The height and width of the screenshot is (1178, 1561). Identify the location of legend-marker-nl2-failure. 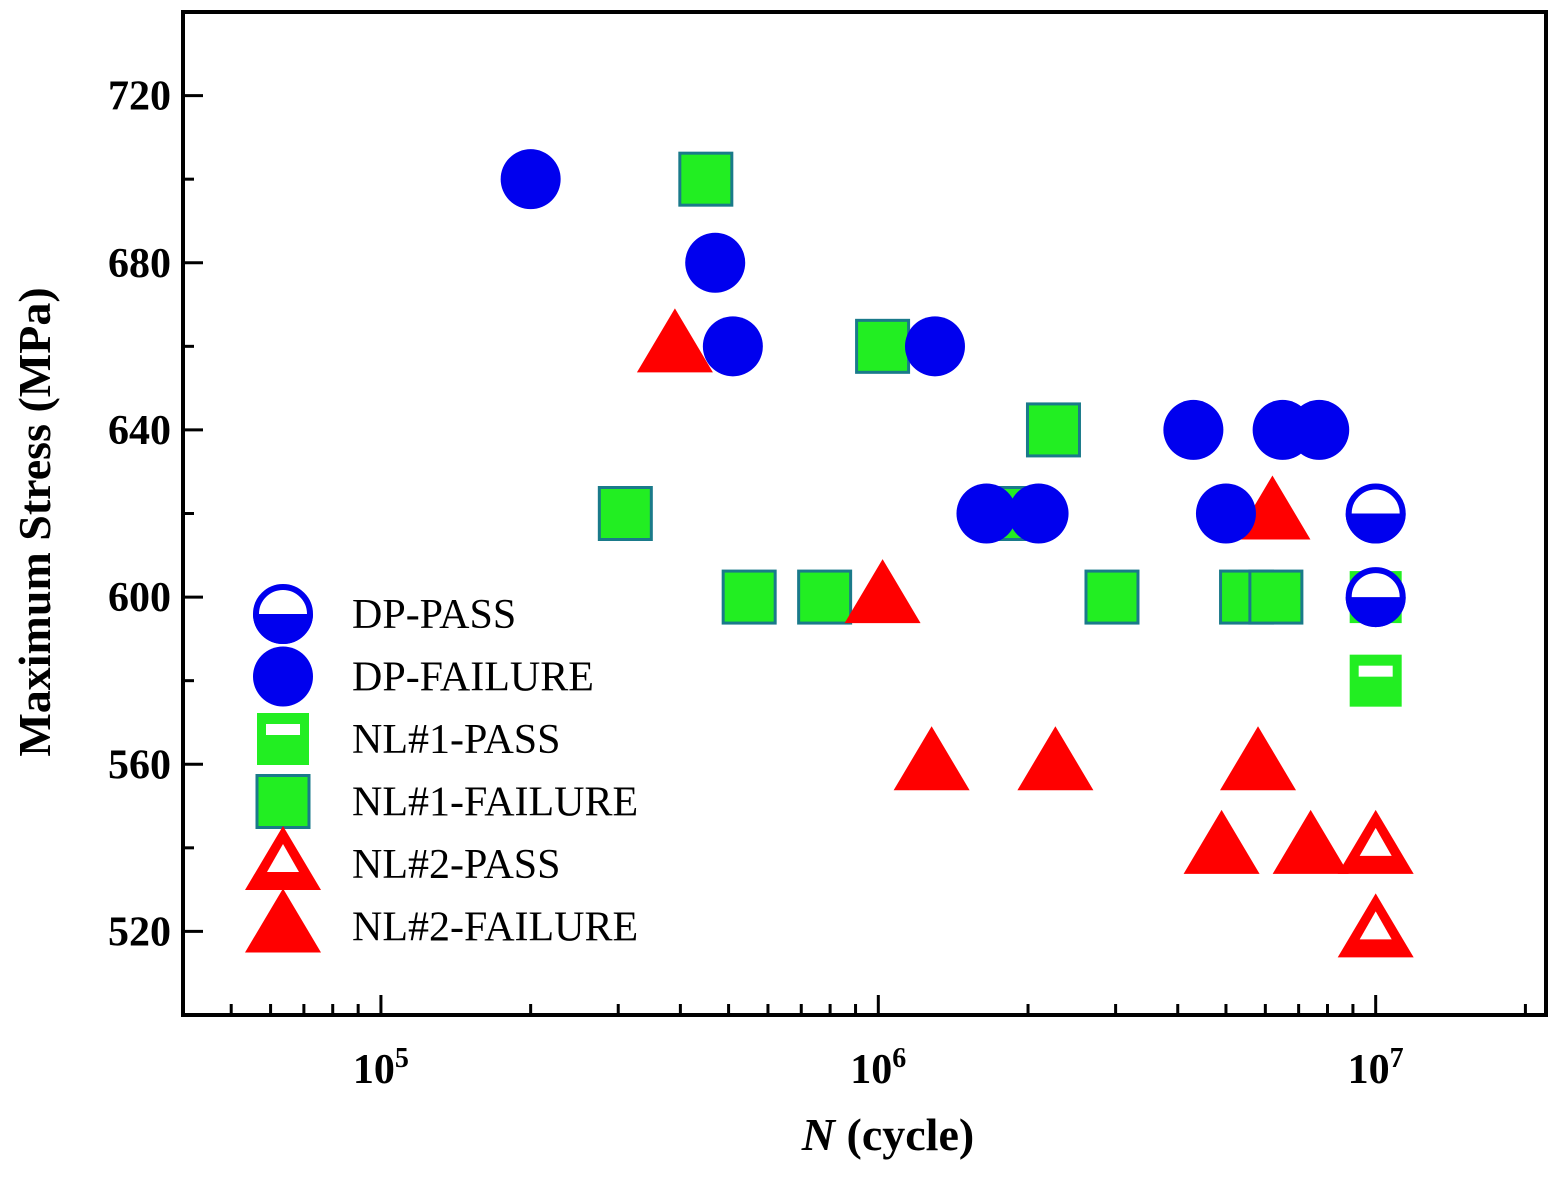
(283, 920).